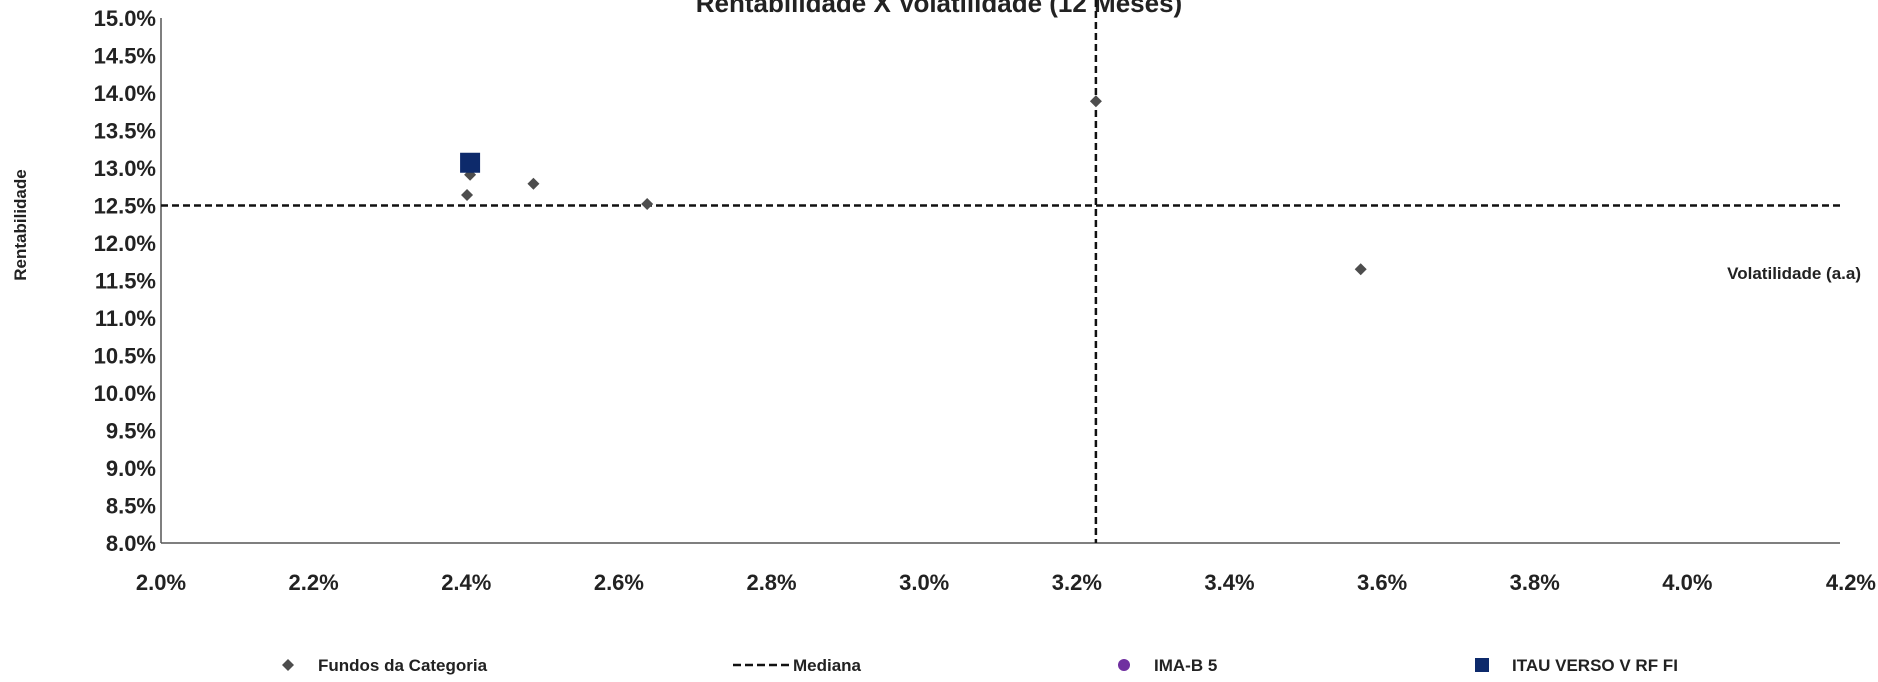 The height and width of the screenshot is (682, 1878). Describe the element at coordinates (161, 582) in the screenshot. I see `x-tick-label: 2.0%` at that location.